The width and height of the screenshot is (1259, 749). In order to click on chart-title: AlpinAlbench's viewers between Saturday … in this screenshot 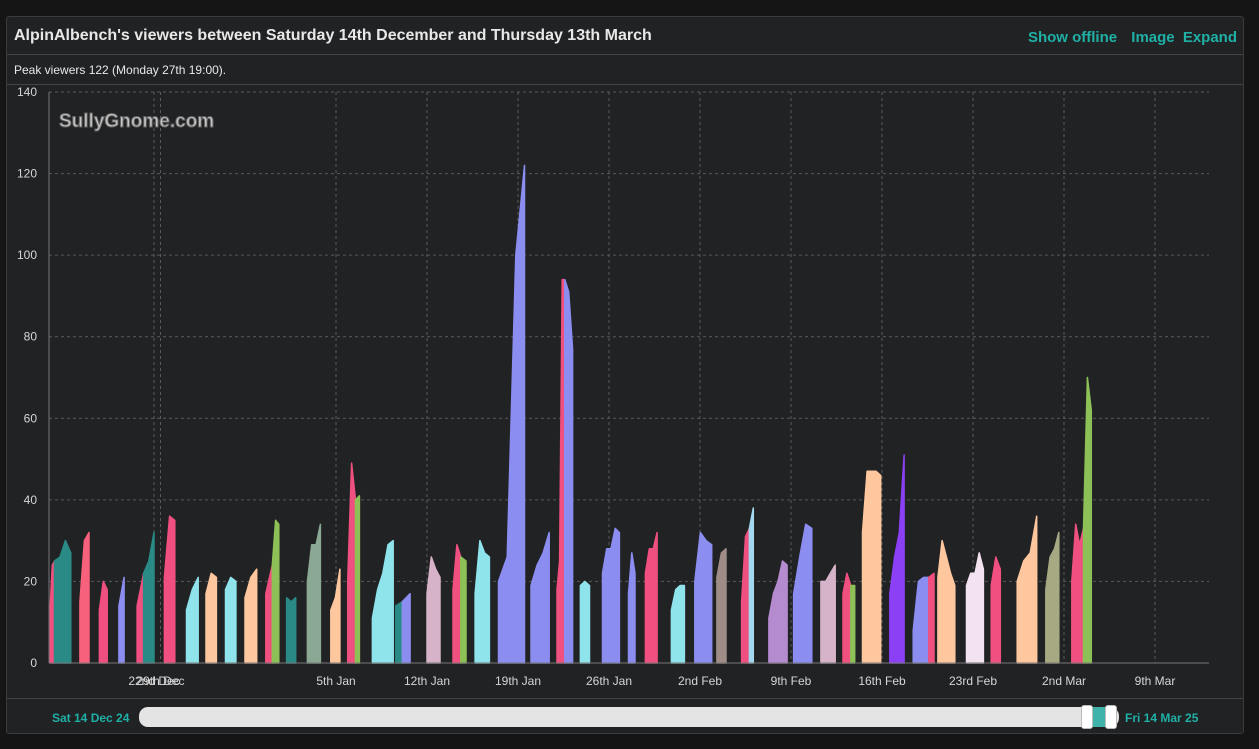, I will do `click(333, 35)`.